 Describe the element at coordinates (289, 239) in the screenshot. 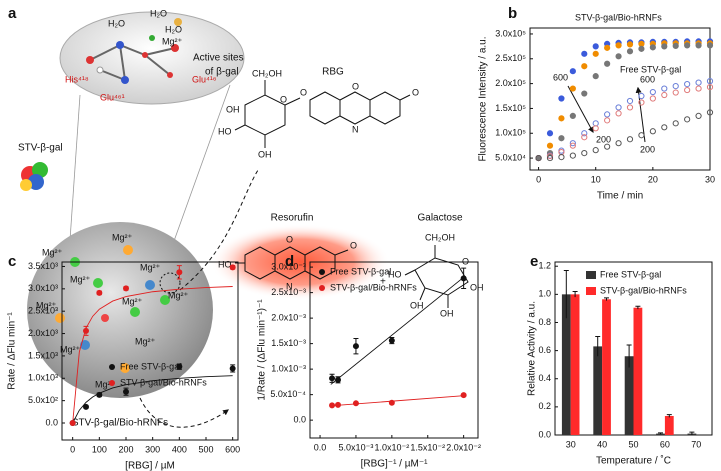

I see `atom-label: O` at that location.